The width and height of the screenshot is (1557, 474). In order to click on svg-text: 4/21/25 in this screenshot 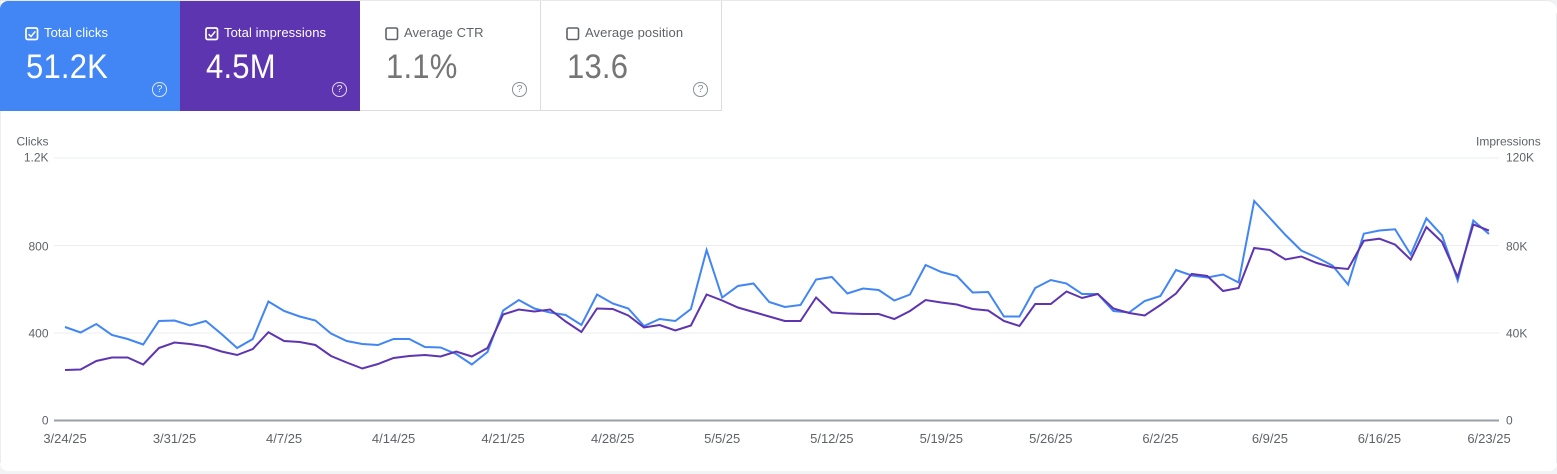, I will do `click(502, 438)`.